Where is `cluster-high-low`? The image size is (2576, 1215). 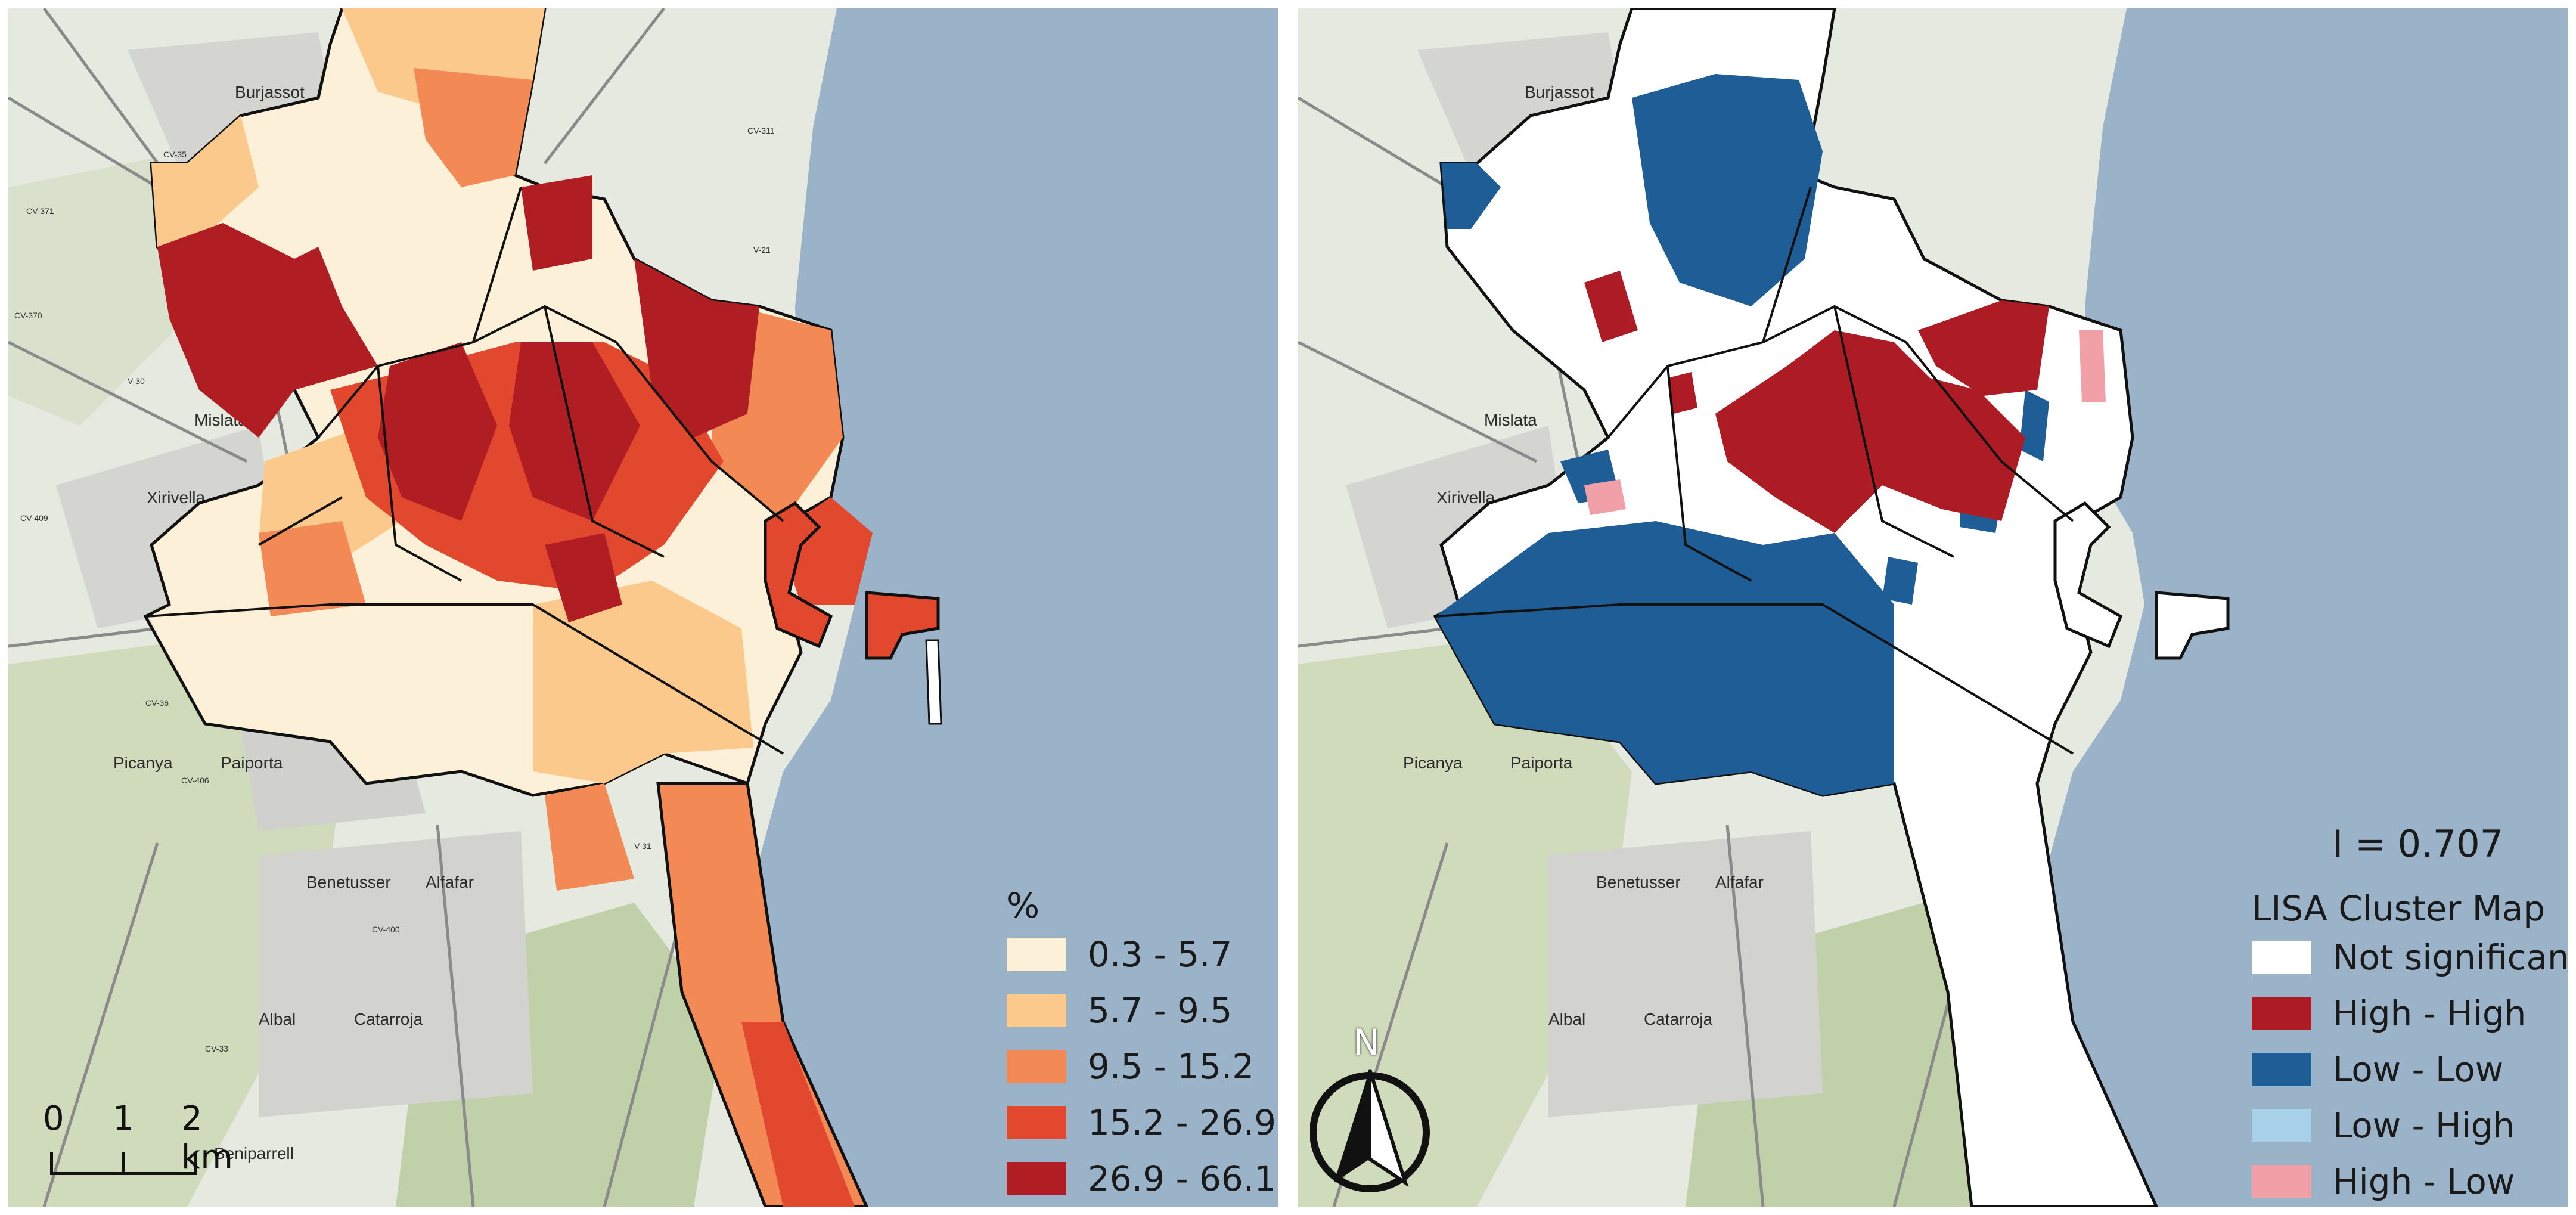
cluster-high-low is located at coordinates (2092, 366).